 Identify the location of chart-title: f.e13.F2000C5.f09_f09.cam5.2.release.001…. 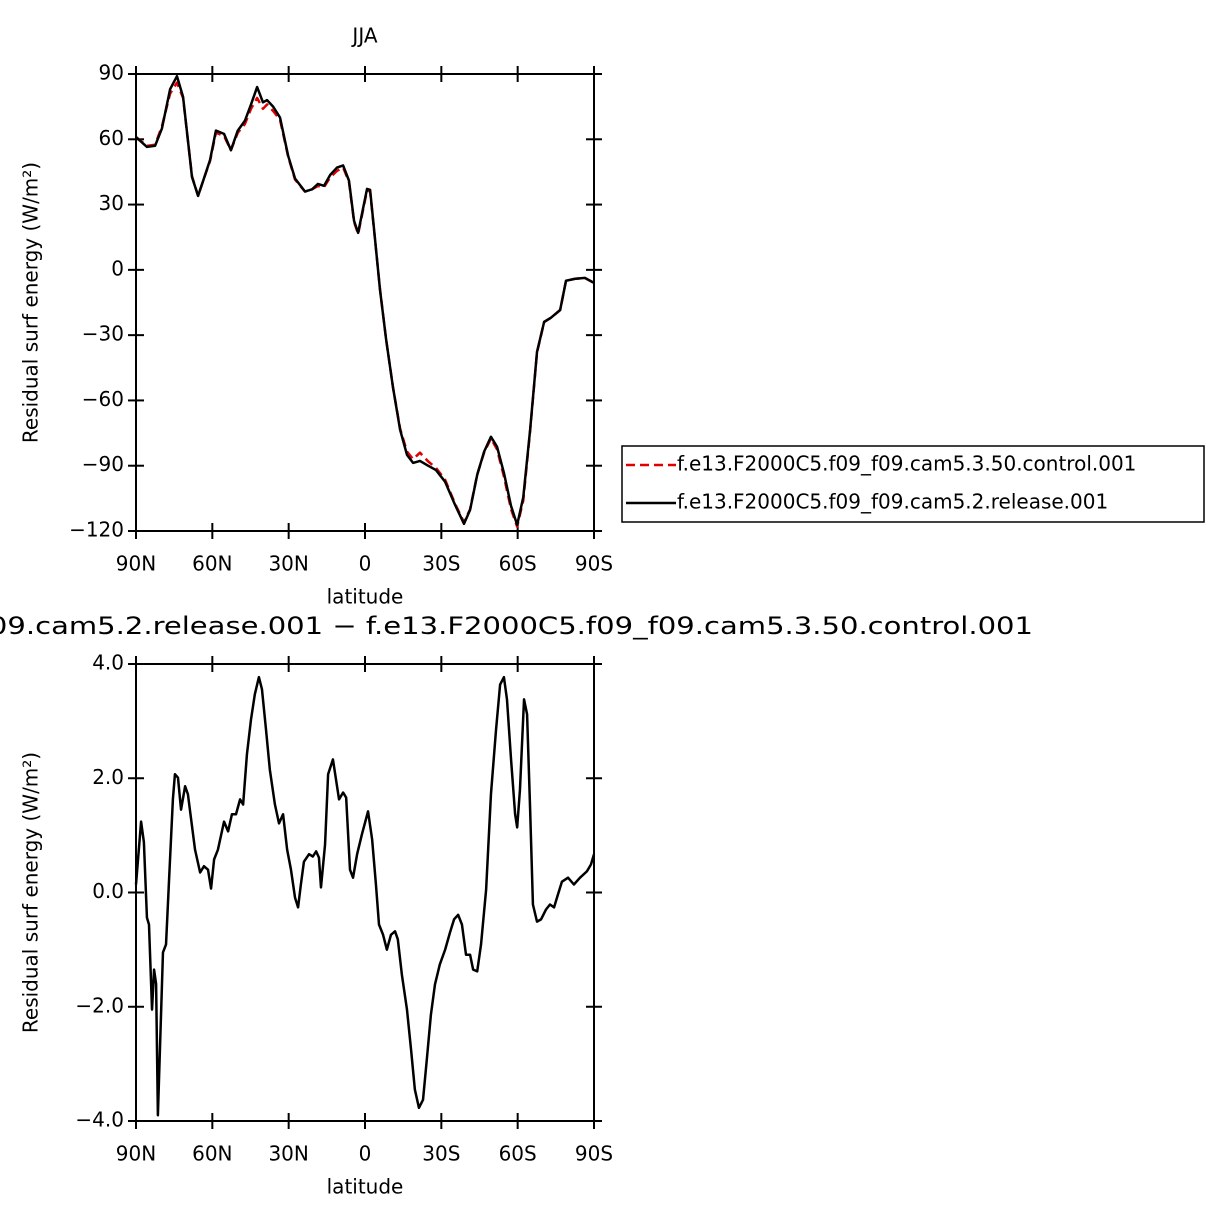
(516, 626).